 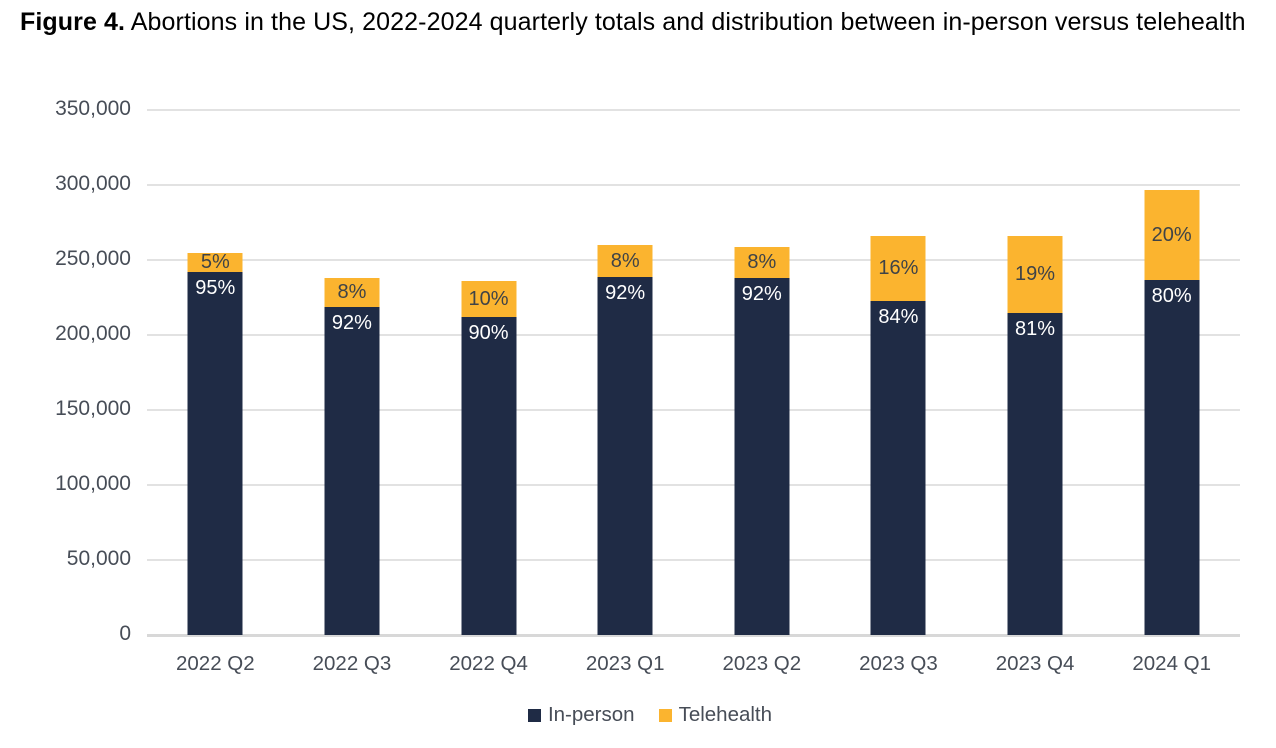 I want to click on legend-item-in-person: In-person, so click(x=581, y=715).